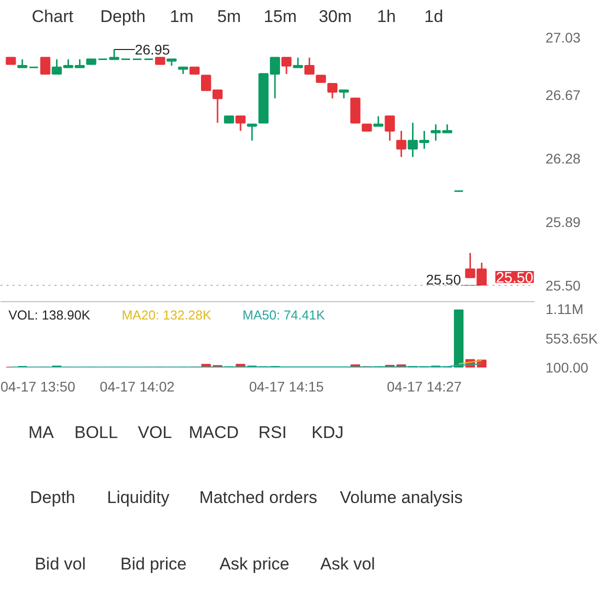 This screenshot has height=600, width=600. I want to click on text: MA, so click(41, 432).